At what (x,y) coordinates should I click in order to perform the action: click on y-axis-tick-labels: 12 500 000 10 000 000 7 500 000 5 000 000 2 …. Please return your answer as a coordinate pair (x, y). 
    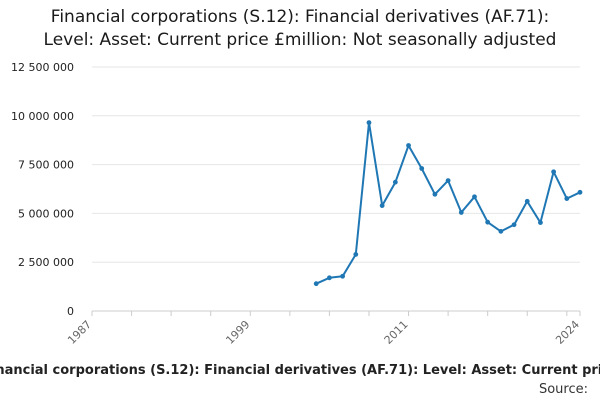
    Looking at the image, I should click on (42, 189).